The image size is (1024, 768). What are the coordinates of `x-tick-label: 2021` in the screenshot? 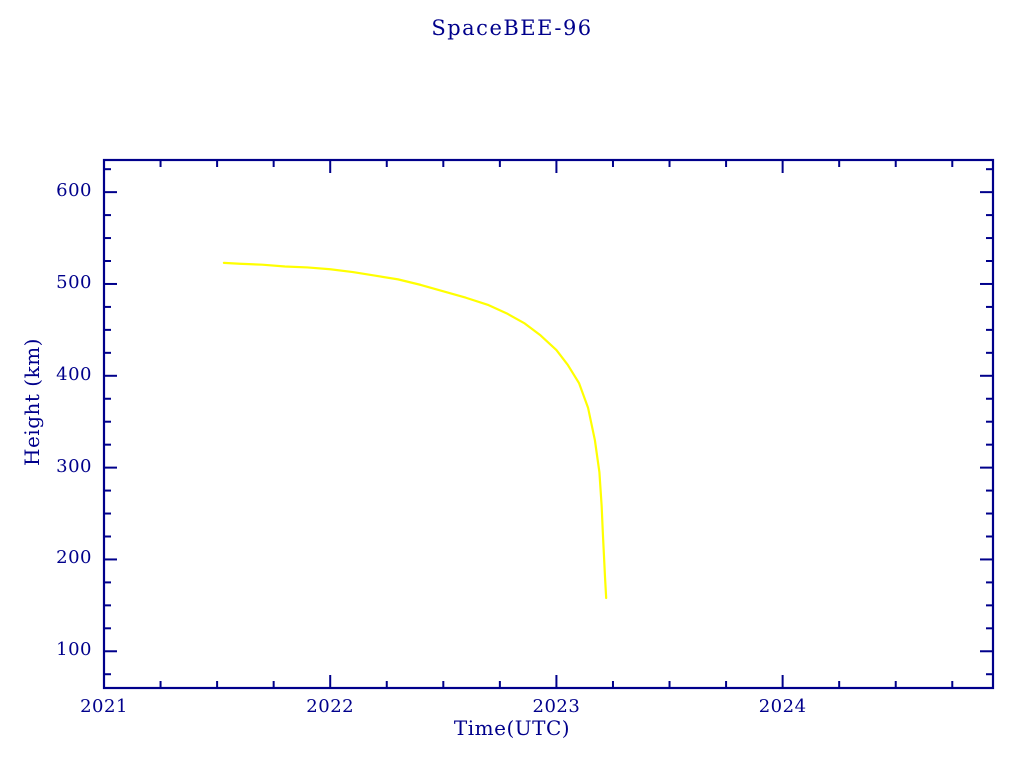 It's located at (104, 706).